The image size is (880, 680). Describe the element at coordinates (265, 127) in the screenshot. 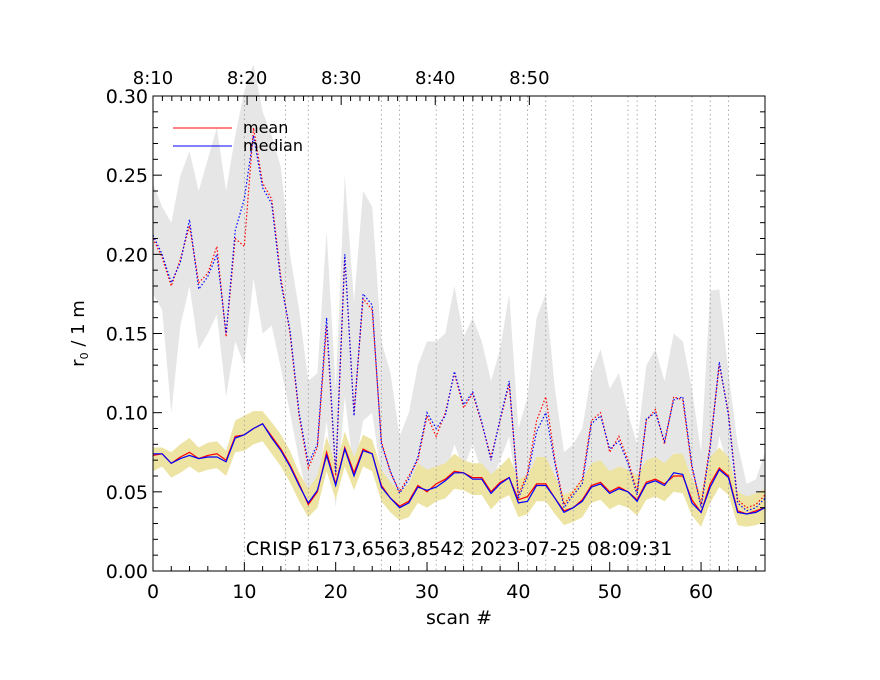

I see `legend-label-mean: mean` at that location.